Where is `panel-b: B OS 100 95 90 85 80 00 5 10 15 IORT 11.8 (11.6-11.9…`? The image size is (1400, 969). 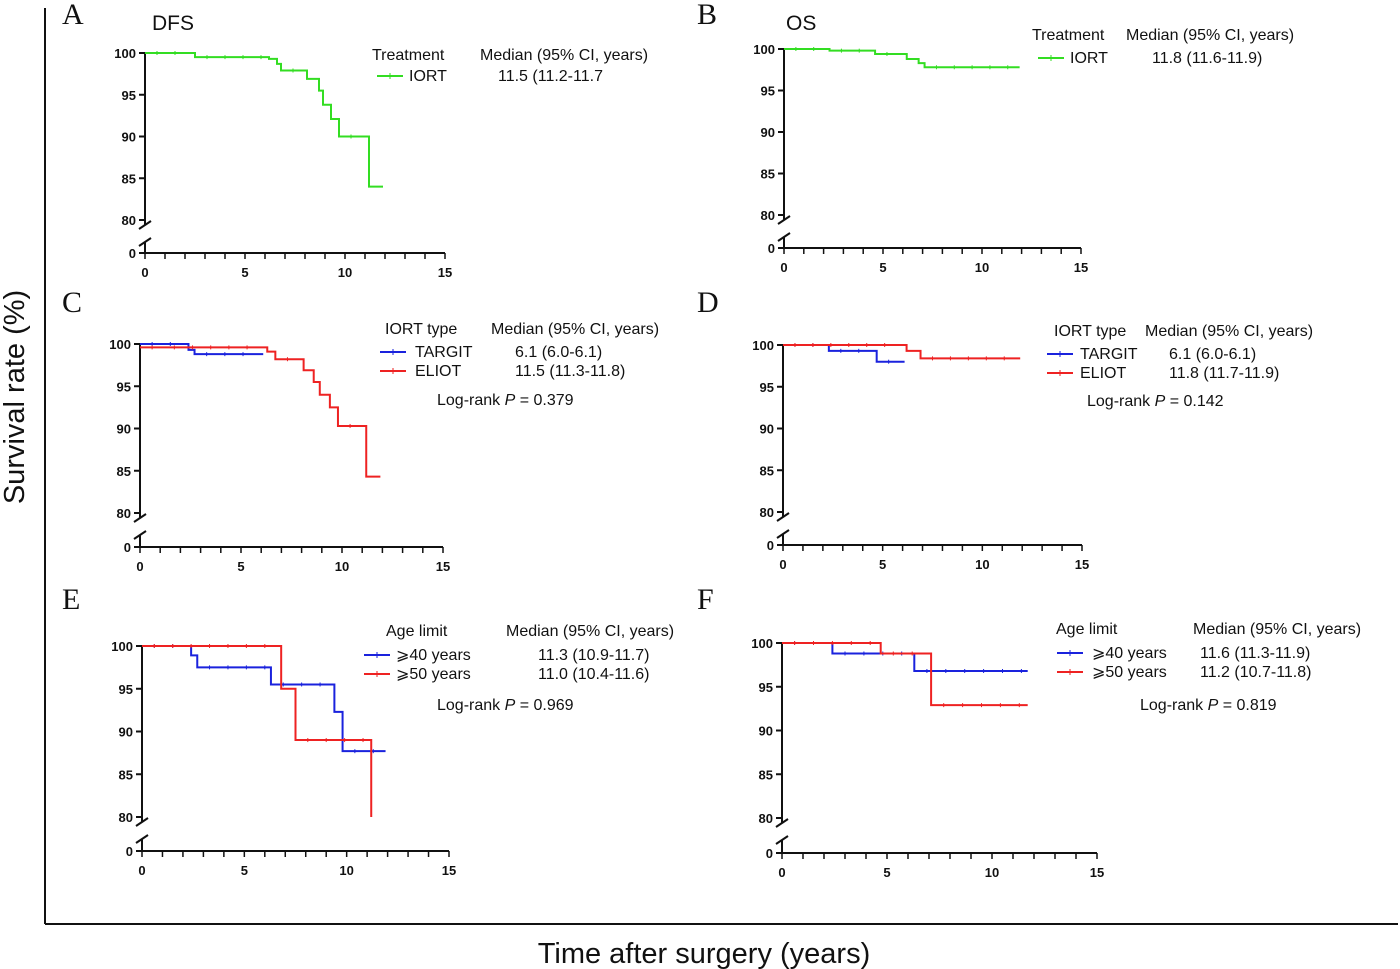 panel-b: B OS 100 95 90 85 80 00 5 10 15 IORT 11.8 (11.6-11.9… is located at coordinates (995, 137).